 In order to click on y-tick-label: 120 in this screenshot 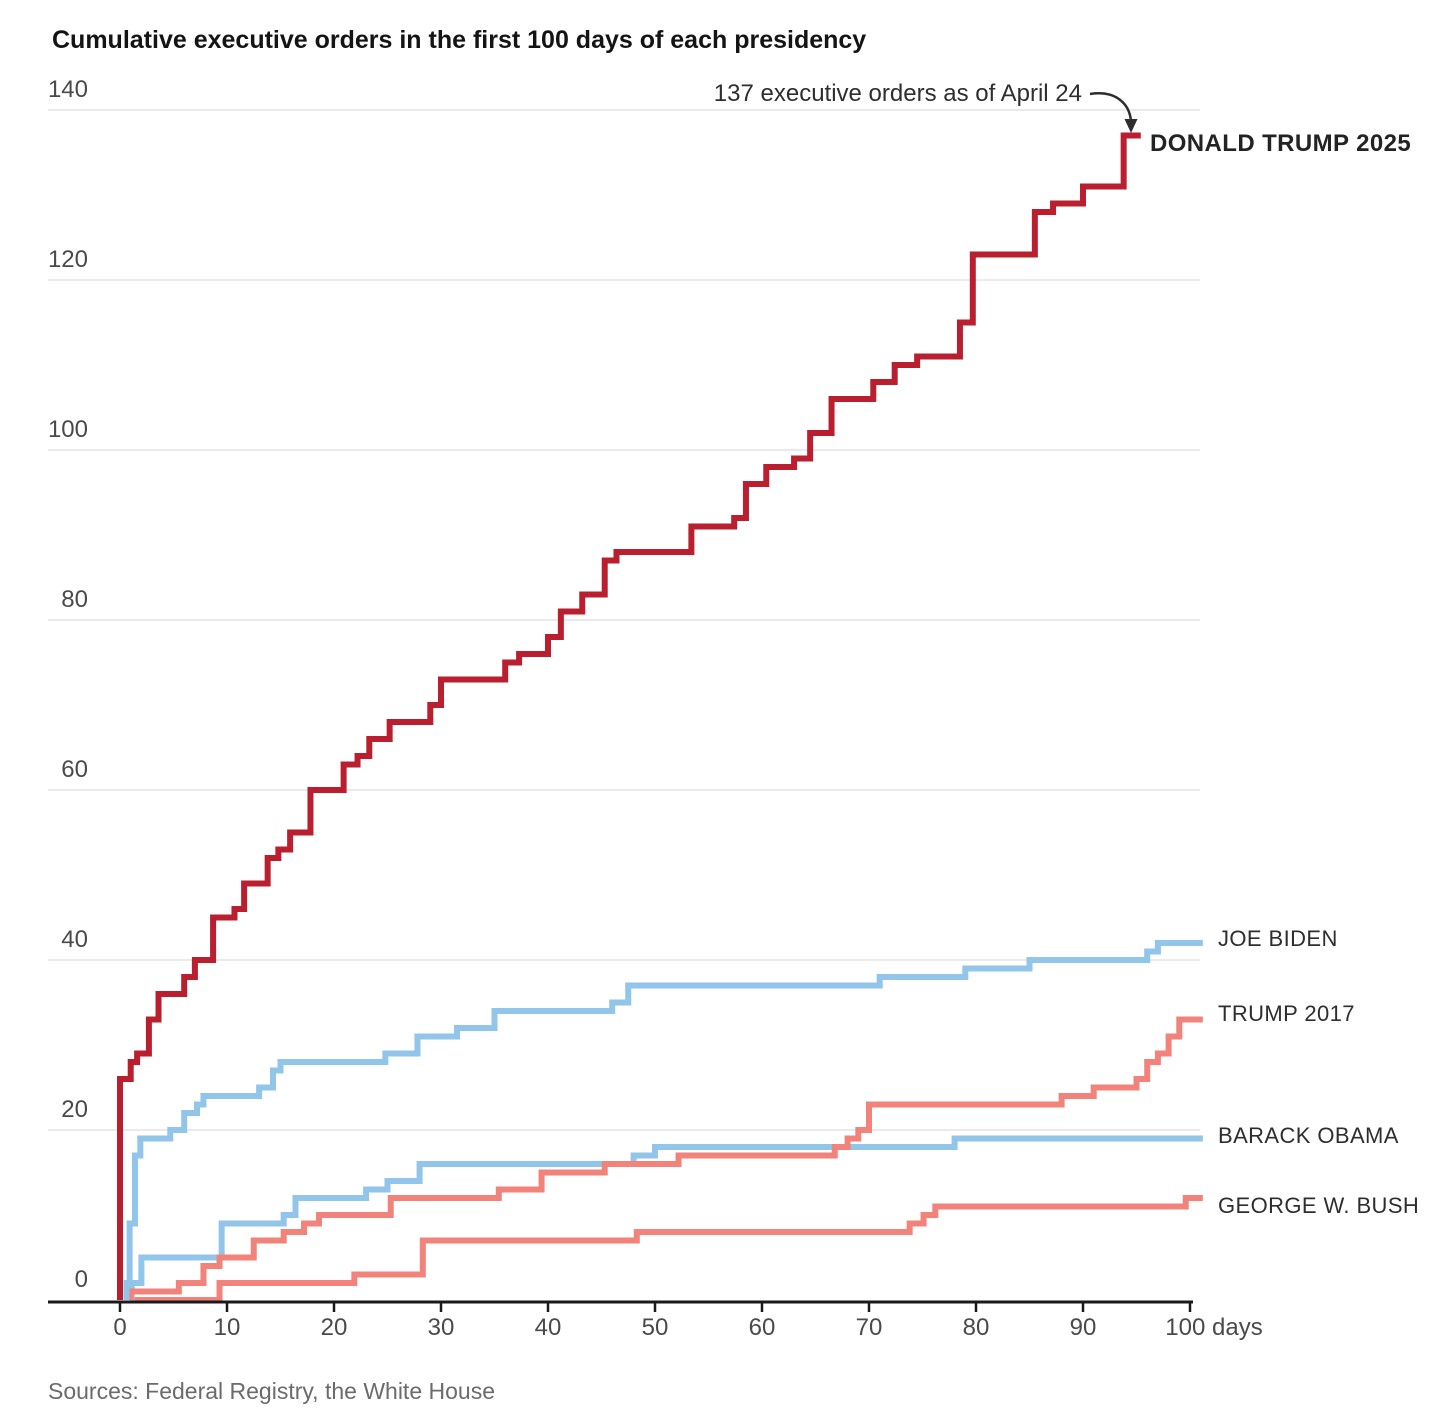, I will do `click(67, 259)`.